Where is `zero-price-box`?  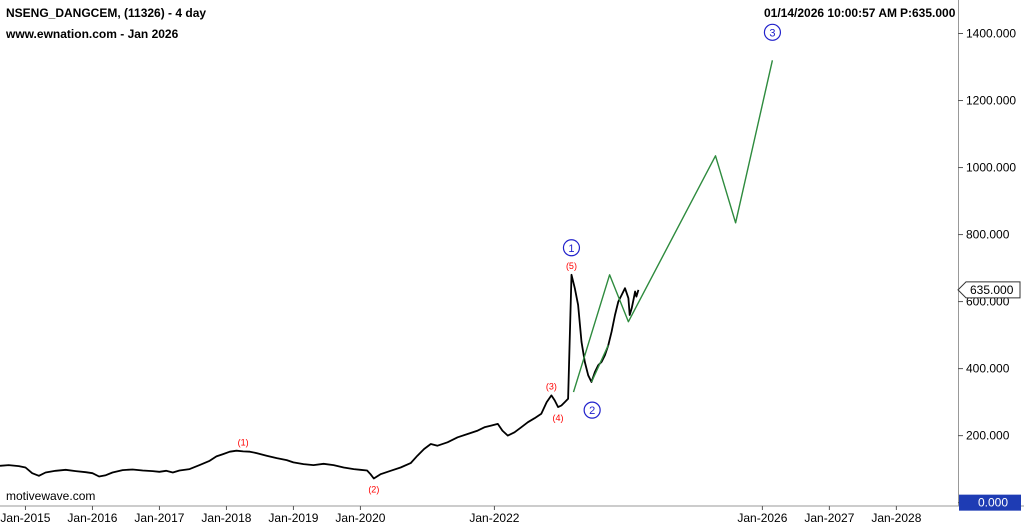
zero-price-box is located at coordinates (990, 502).